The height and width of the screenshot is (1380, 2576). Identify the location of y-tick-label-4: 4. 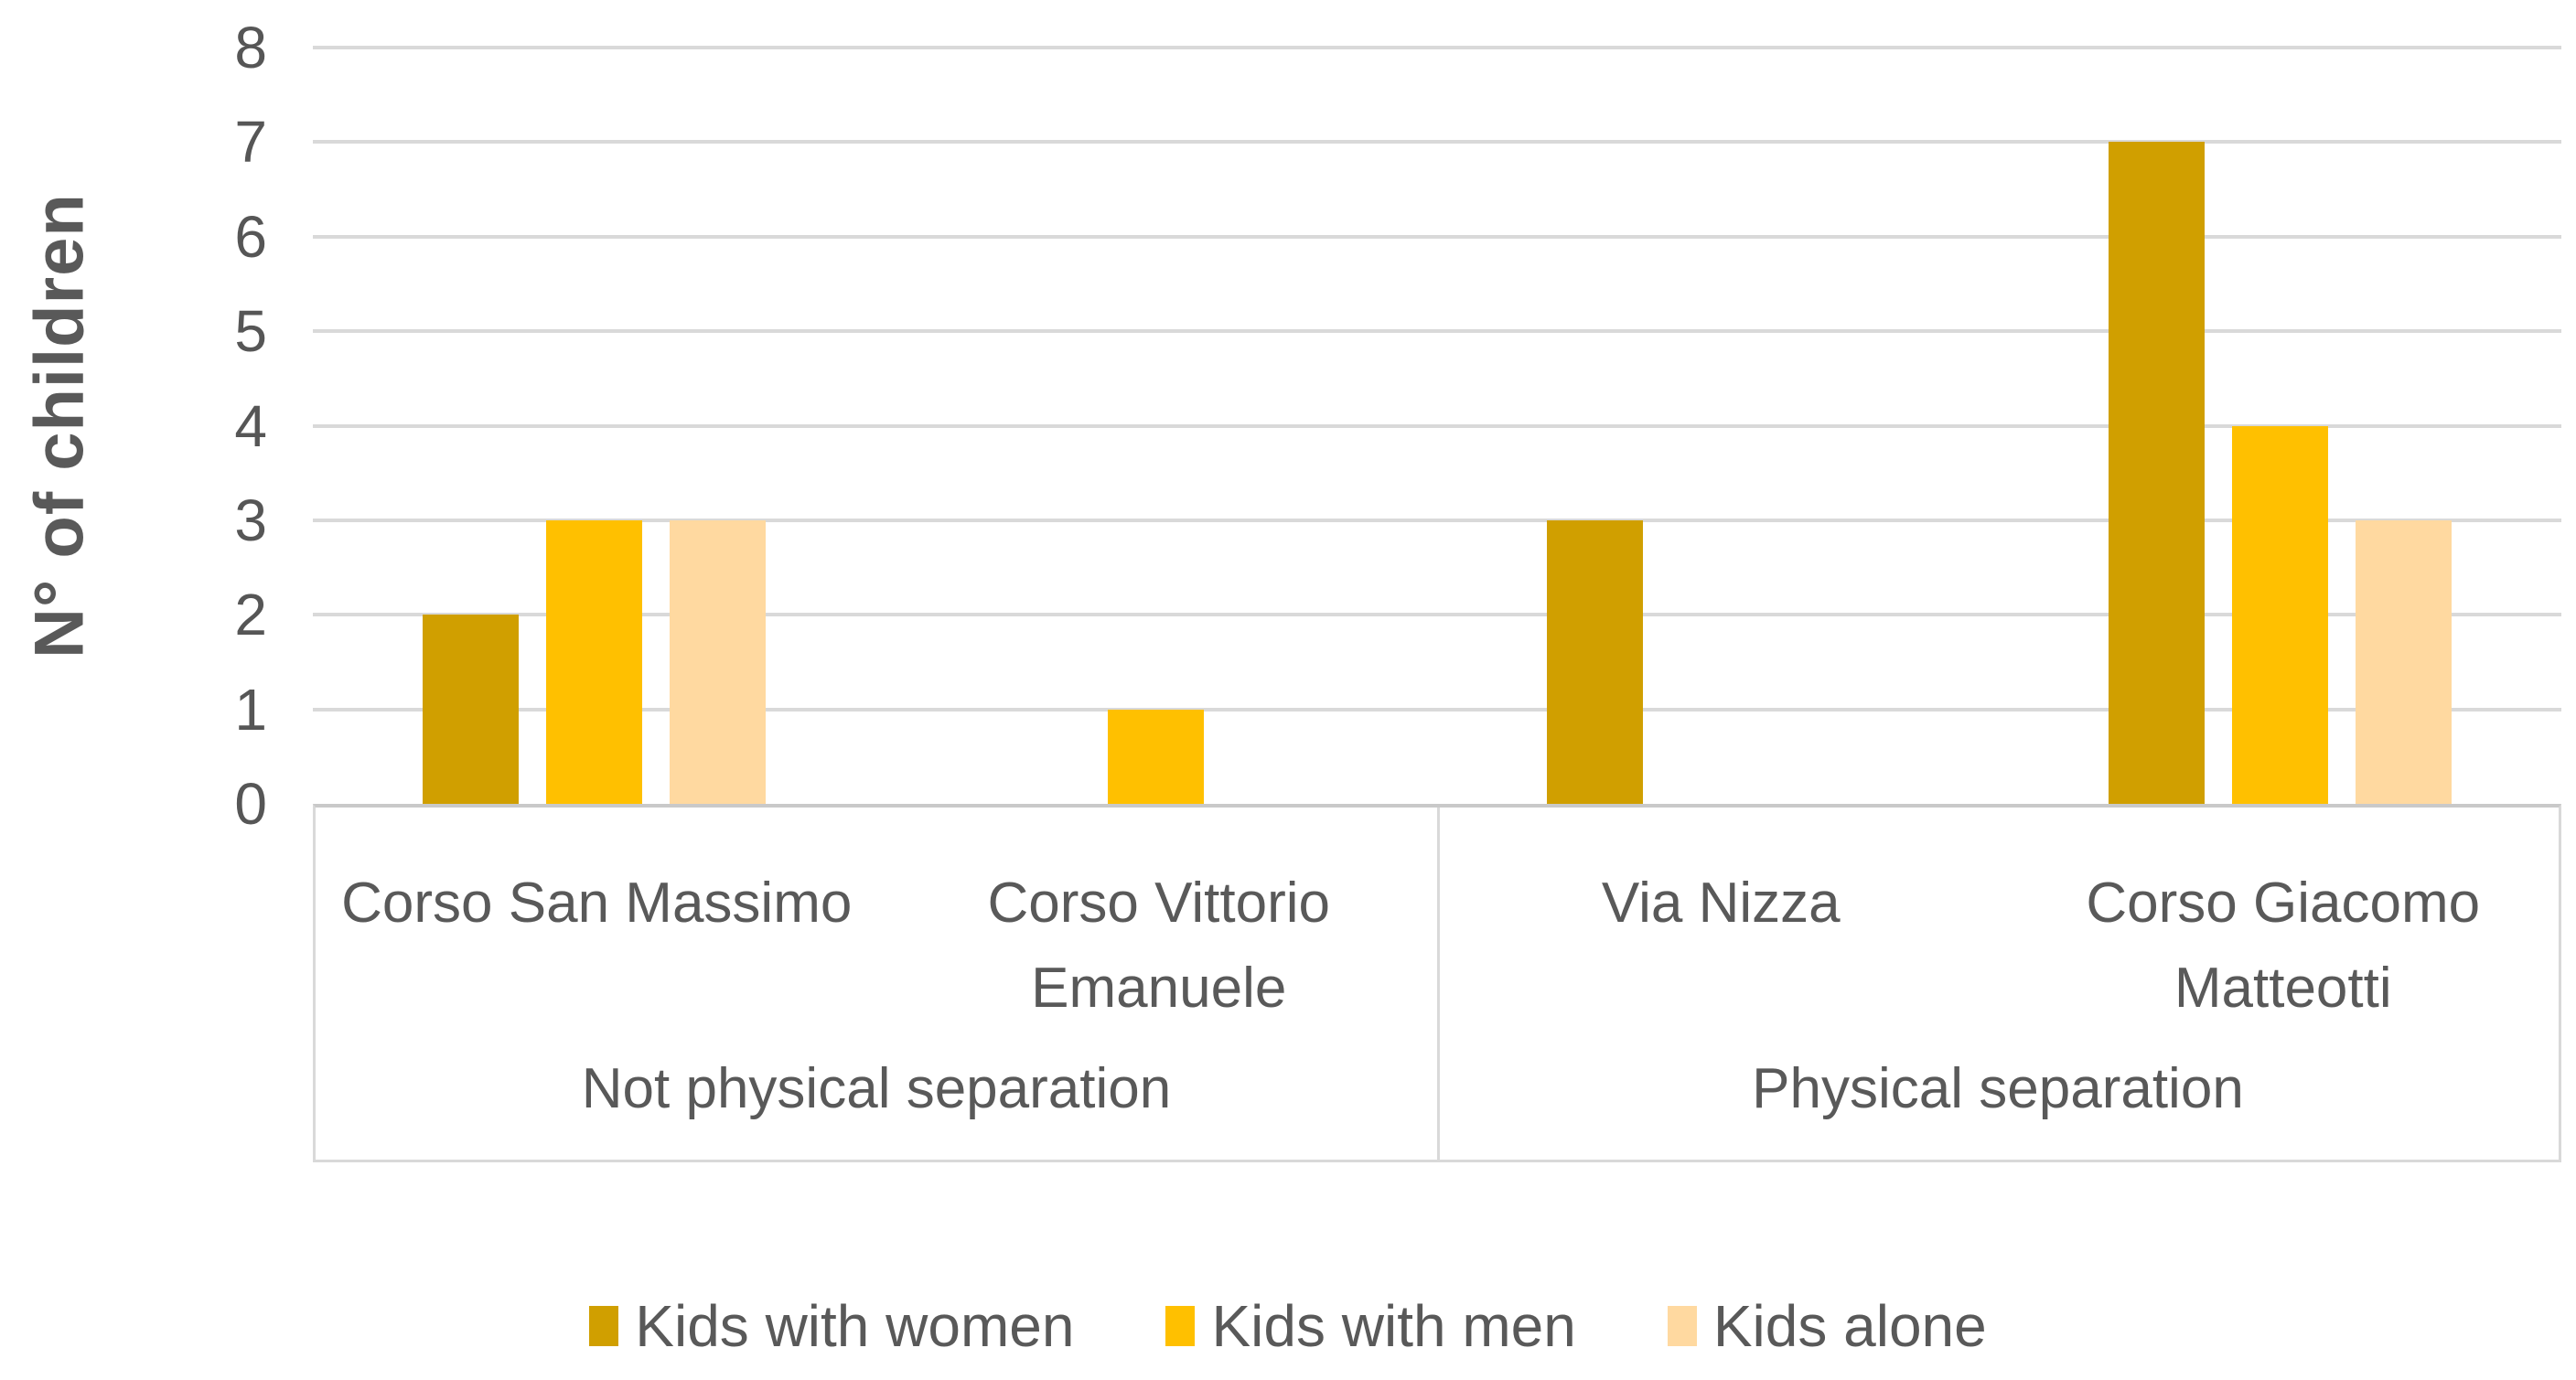
(251, 426).